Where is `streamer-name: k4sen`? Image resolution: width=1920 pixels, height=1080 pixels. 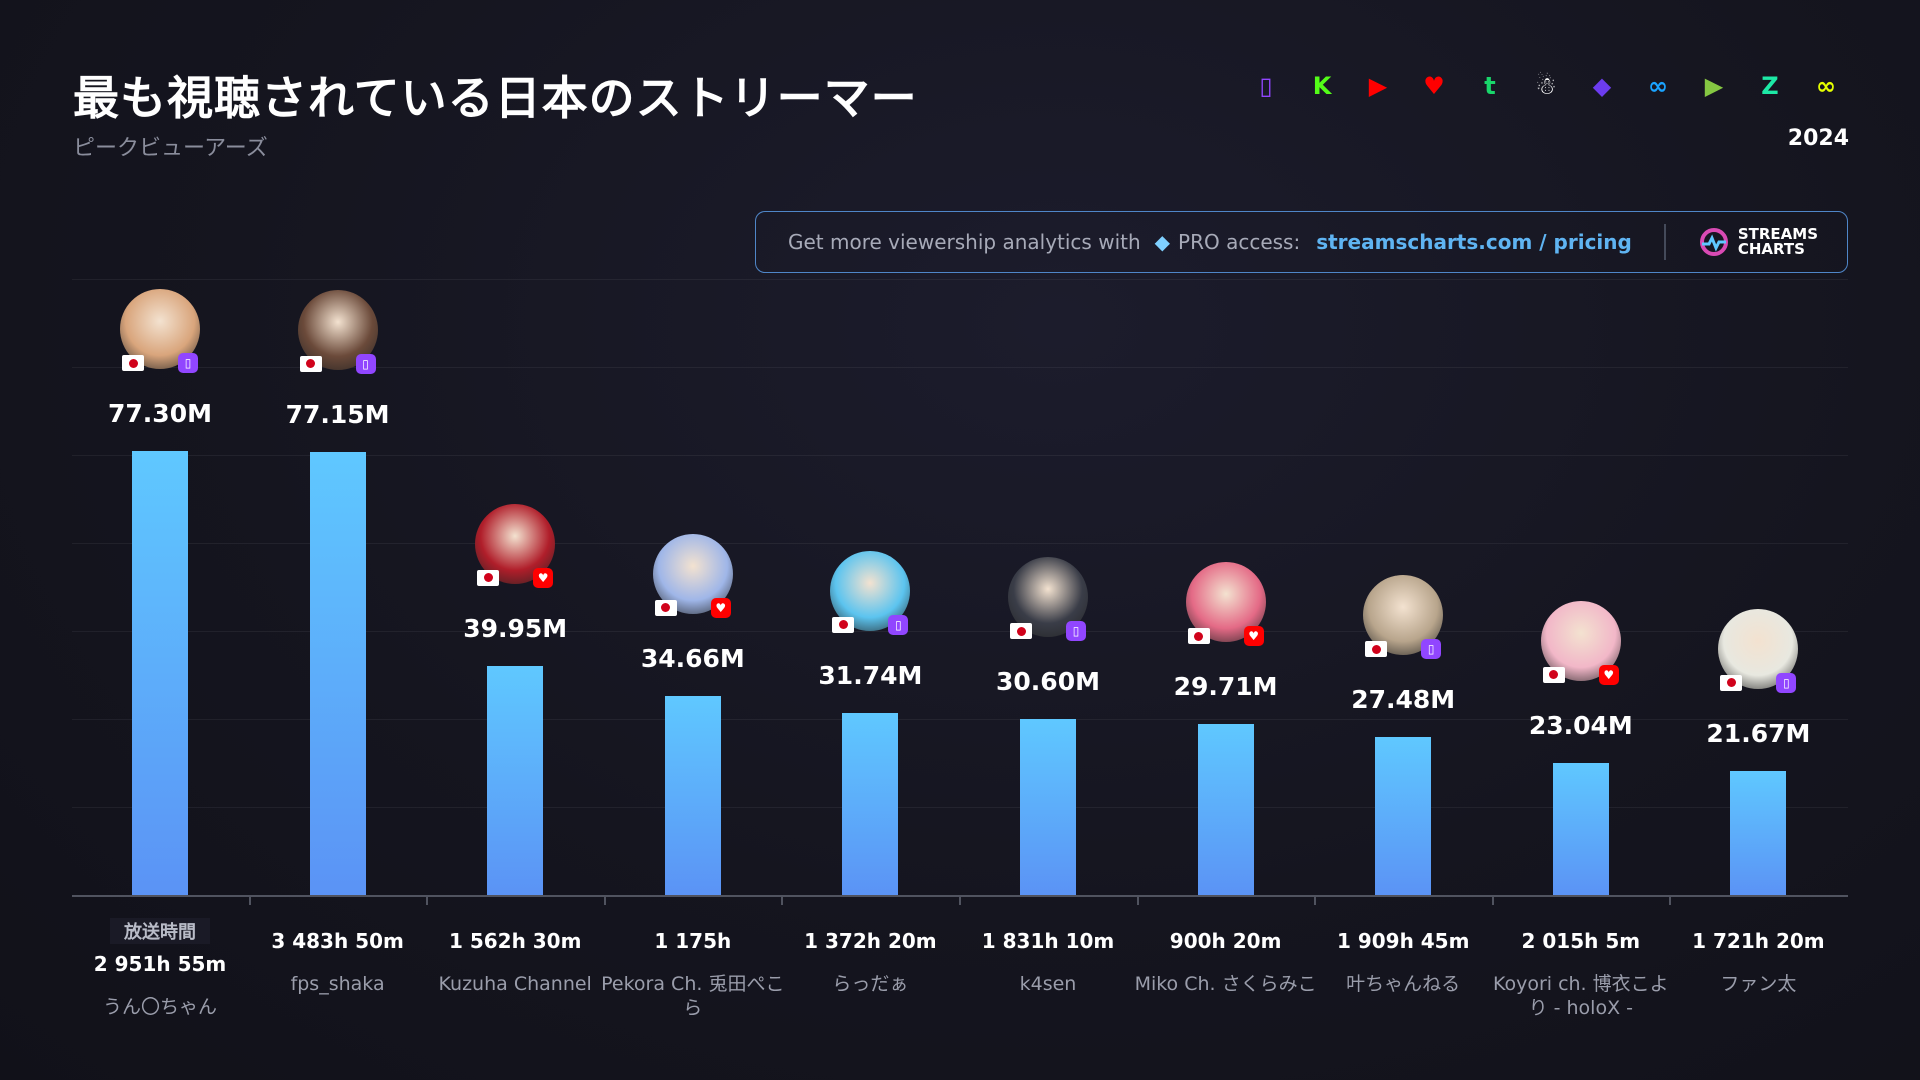
streamer-name: k4sen is located at coordinates (1048, 984).